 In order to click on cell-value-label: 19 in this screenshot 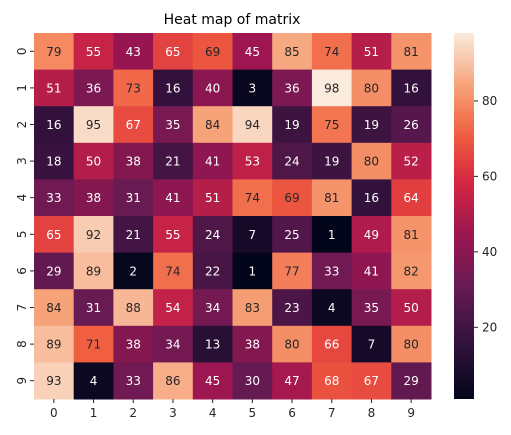, I will do `click(371, 125)`.